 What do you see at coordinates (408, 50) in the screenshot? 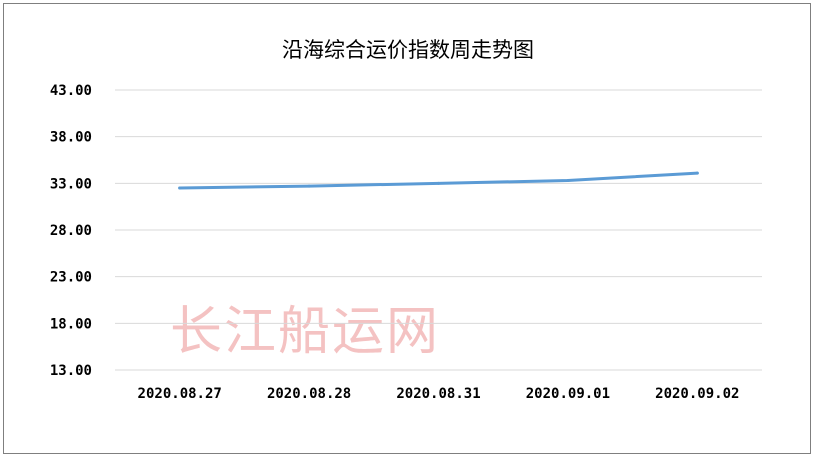
I see `chart-title: 沿海综合运价指数周走势图` at bounding box center [408, 50].